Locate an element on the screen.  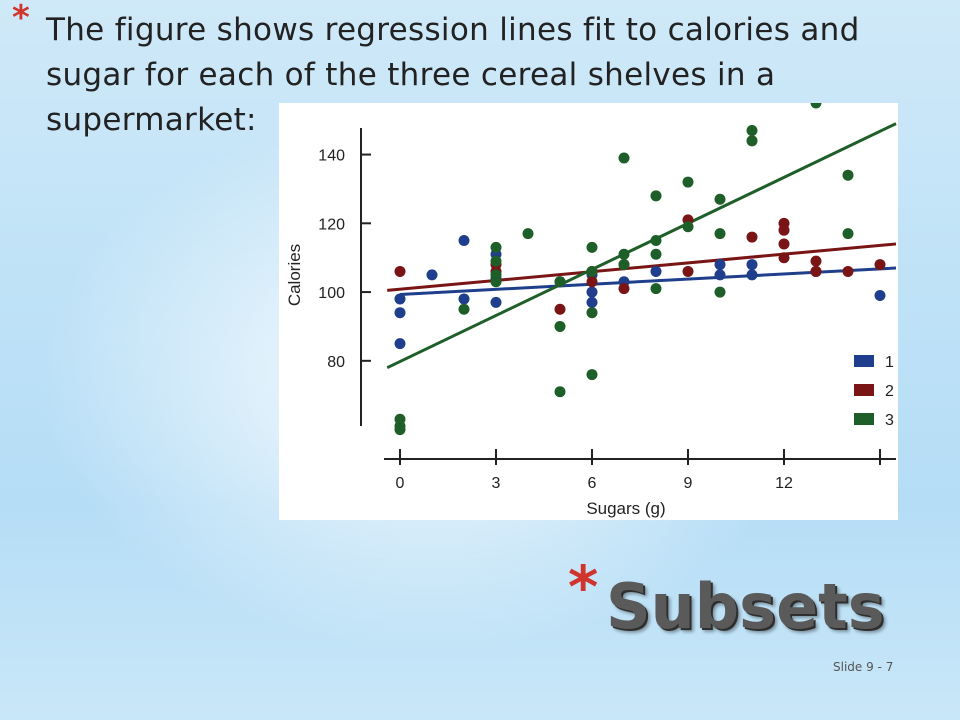
x-tick-label: 12 is located at coordinates (784, 483).